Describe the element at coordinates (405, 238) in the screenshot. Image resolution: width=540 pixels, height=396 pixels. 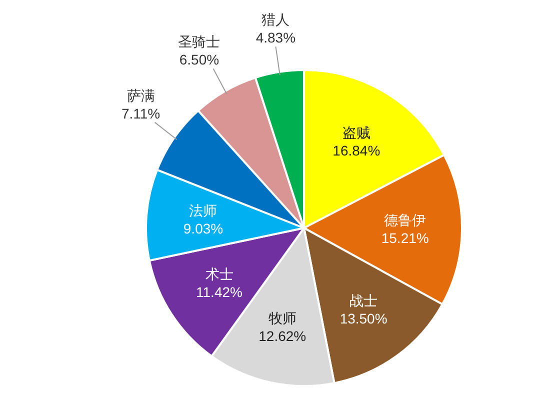
I see `data-label: 15.21%` at that location.